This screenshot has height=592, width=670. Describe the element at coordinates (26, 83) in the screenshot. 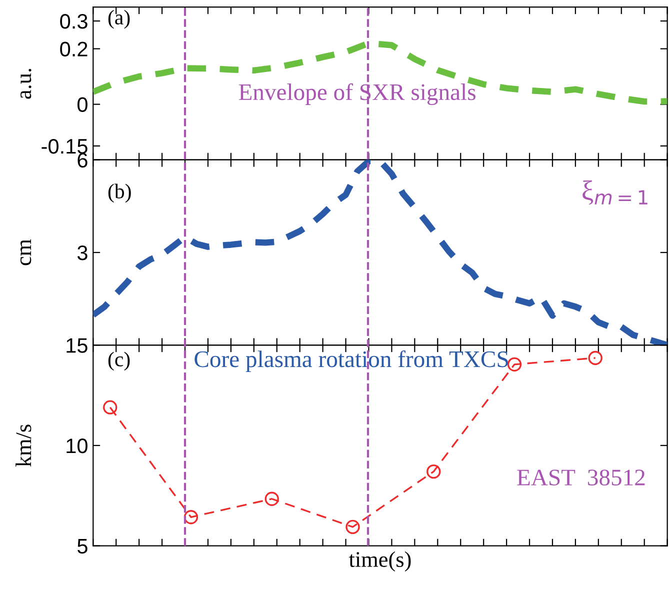

I see `y-axis-title: a.u.` at that location.